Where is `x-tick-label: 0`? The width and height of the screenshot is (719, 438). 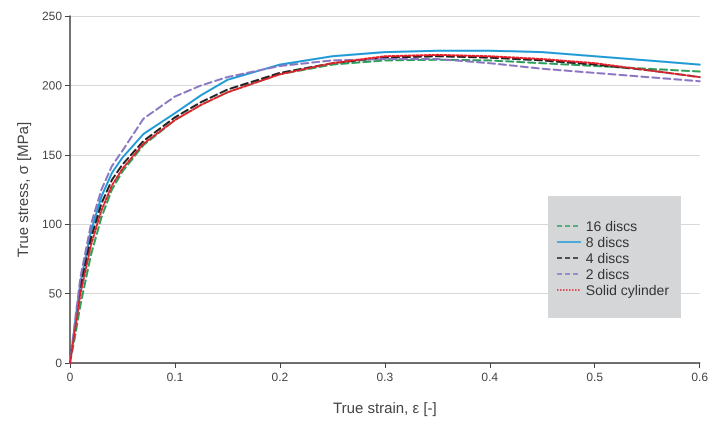
x-tick-label: 0 is located at coordinates (70, 377).